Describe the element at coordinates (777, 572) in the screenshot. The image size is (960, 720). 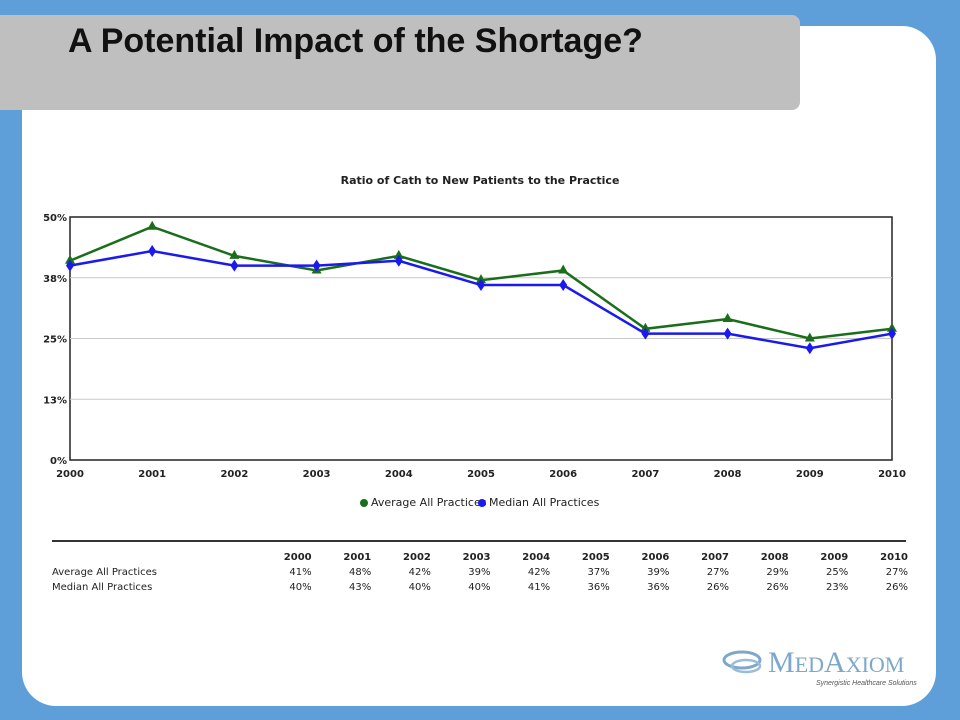
I see `table-cell: 29%` at that location.